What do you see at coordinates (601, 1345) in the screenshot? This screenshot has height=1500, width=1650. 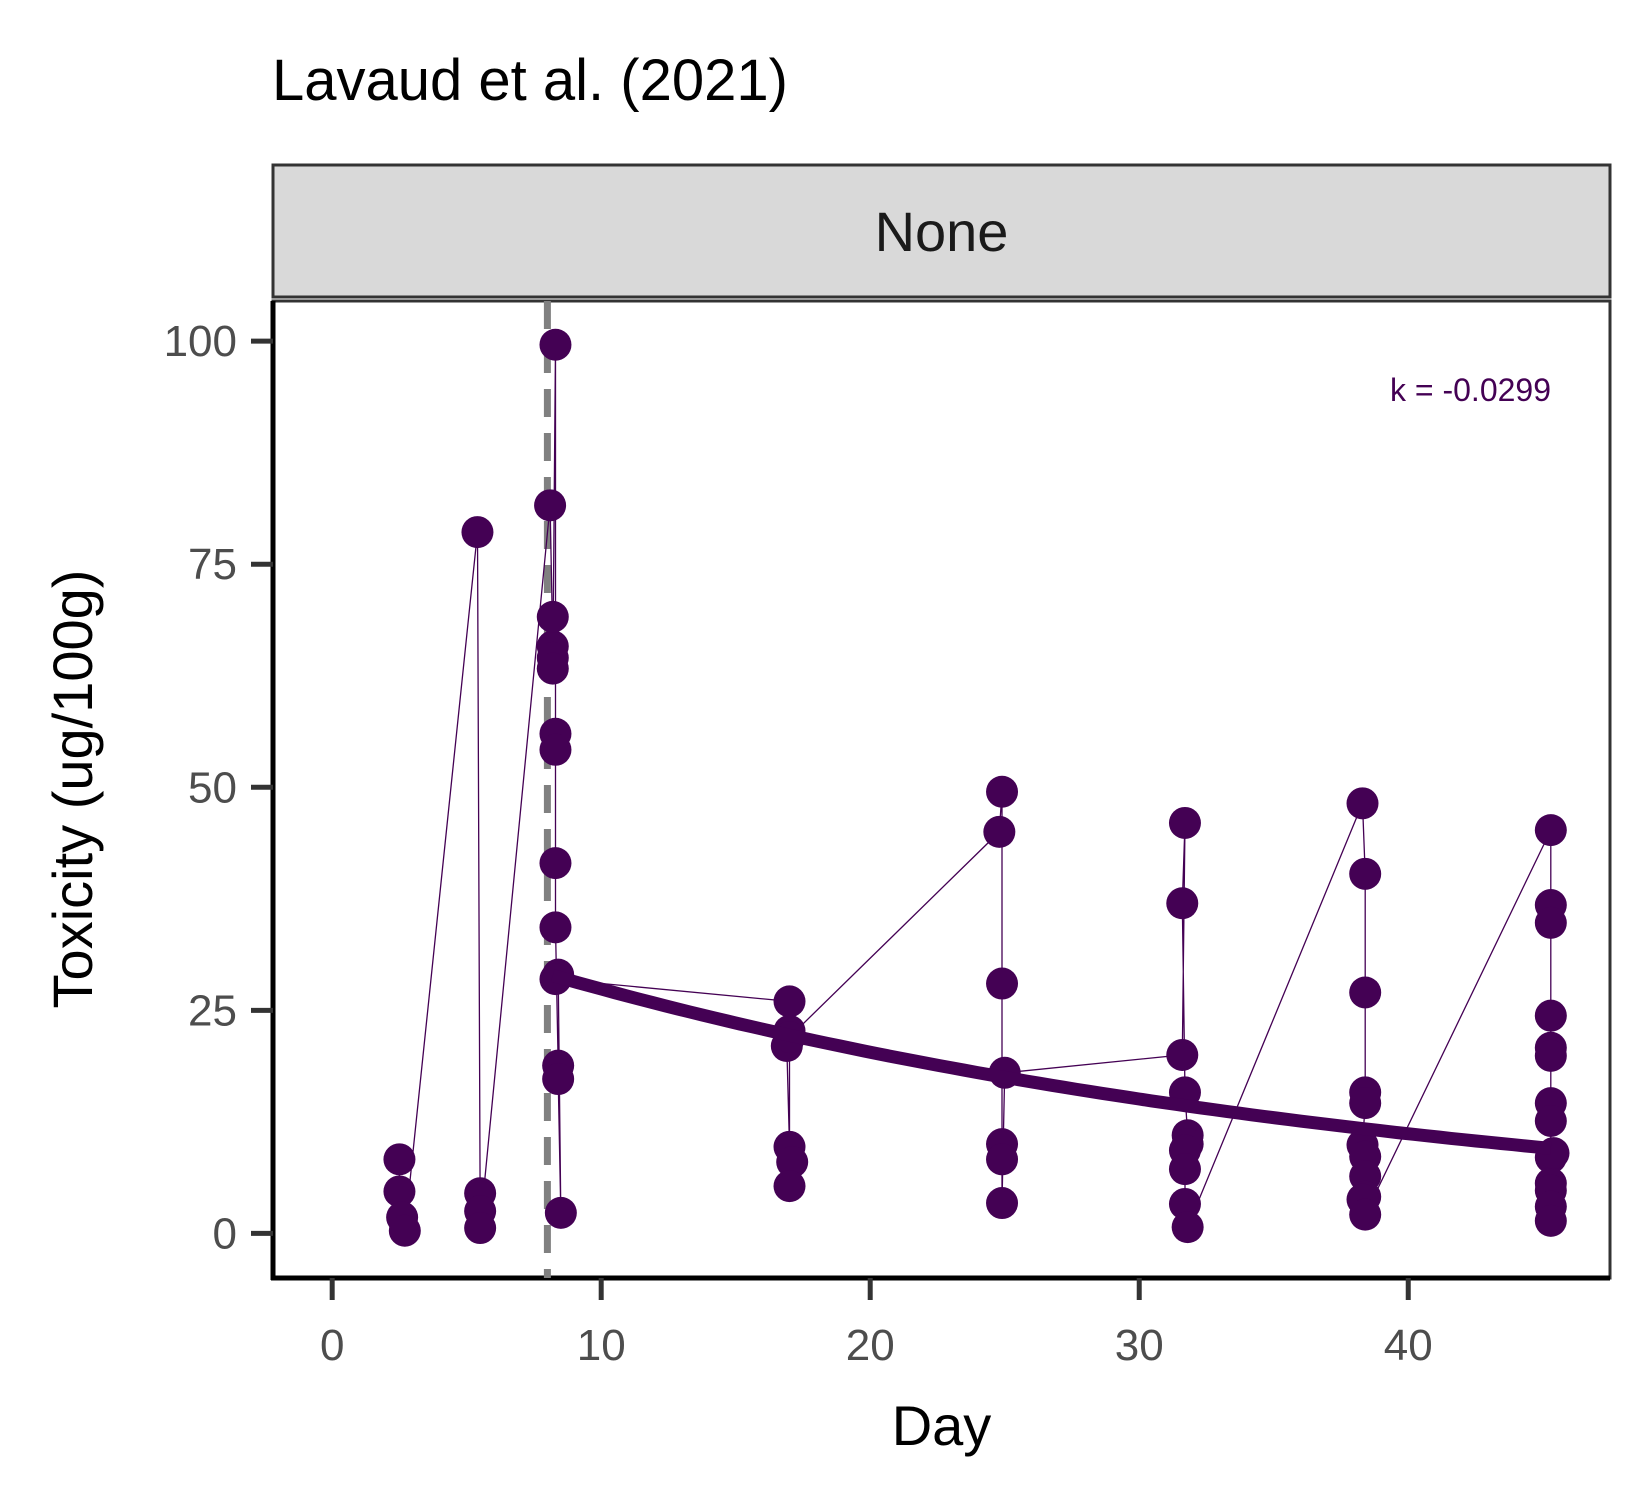 I see `x-tick-label: 10` at bounding box center [601, 1345].